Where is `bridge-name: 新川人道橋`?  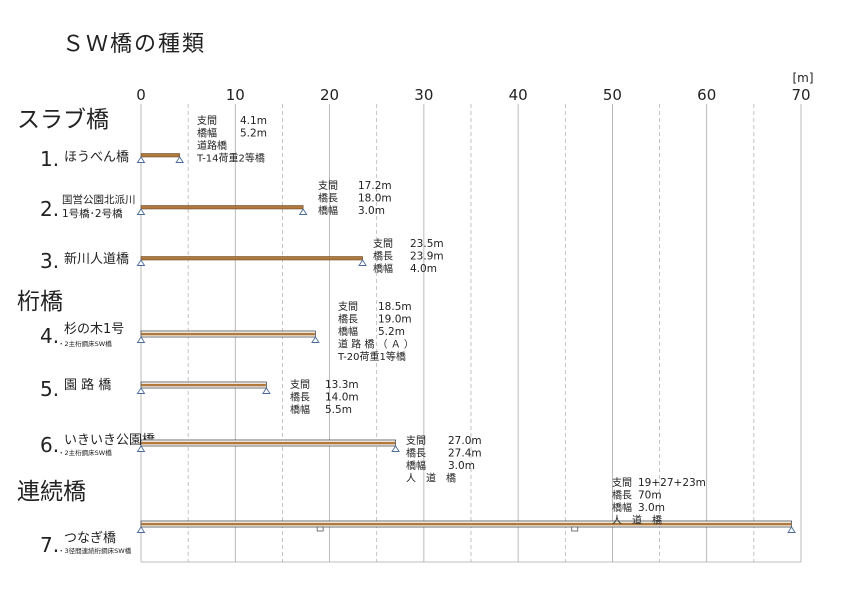 bridge-name: 新川人道橋 is located at coordinates (96, 259).